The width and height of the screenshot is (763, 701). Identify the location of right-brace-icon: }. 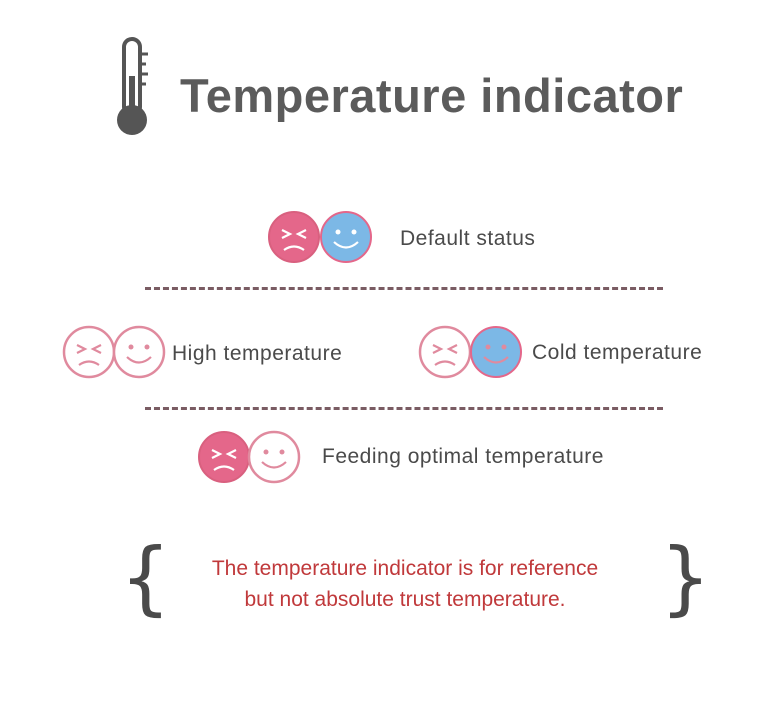
(685, 577).